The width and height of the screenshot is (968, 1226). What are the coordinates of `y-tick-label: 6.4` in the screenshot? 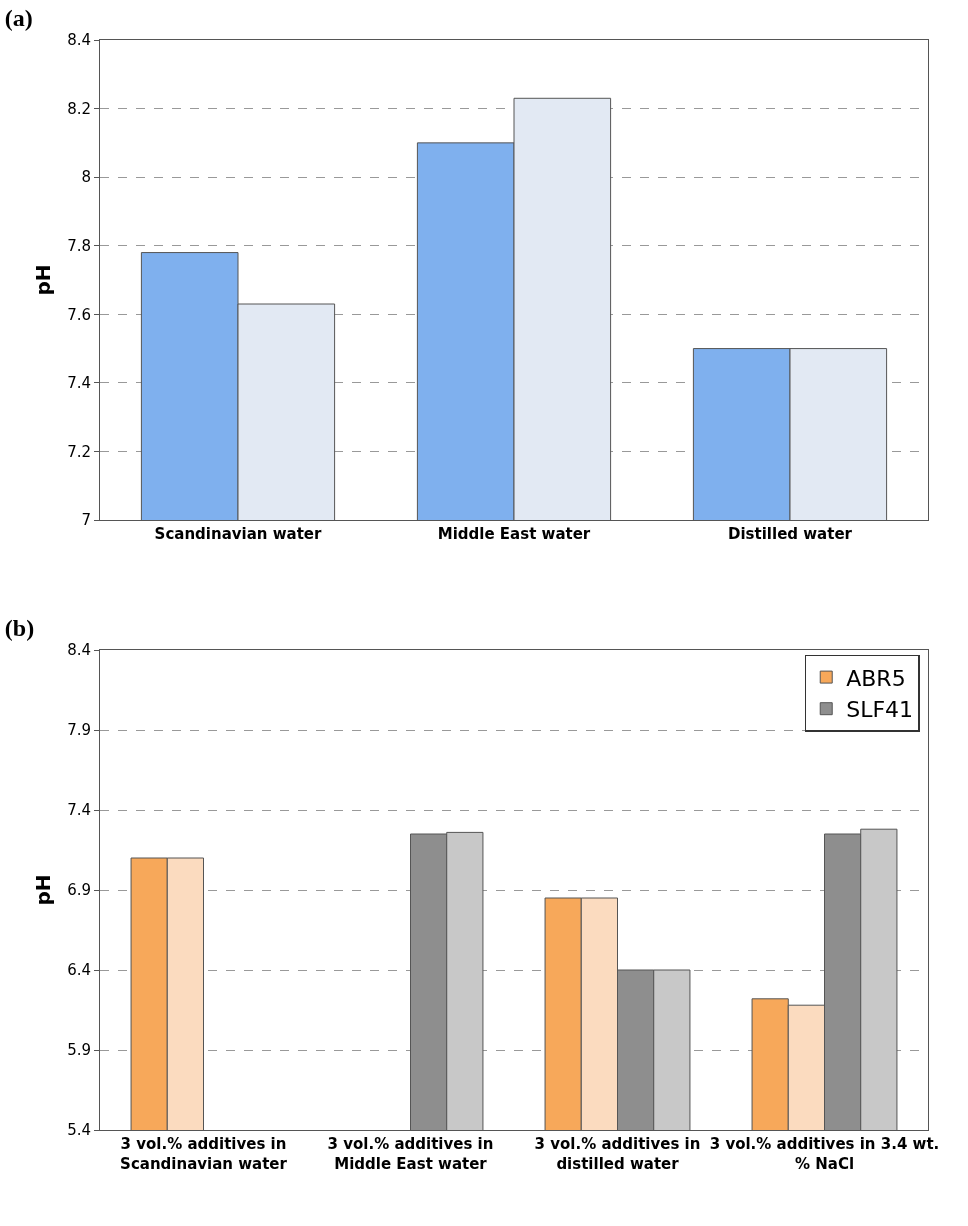 It's located at (79, 970).